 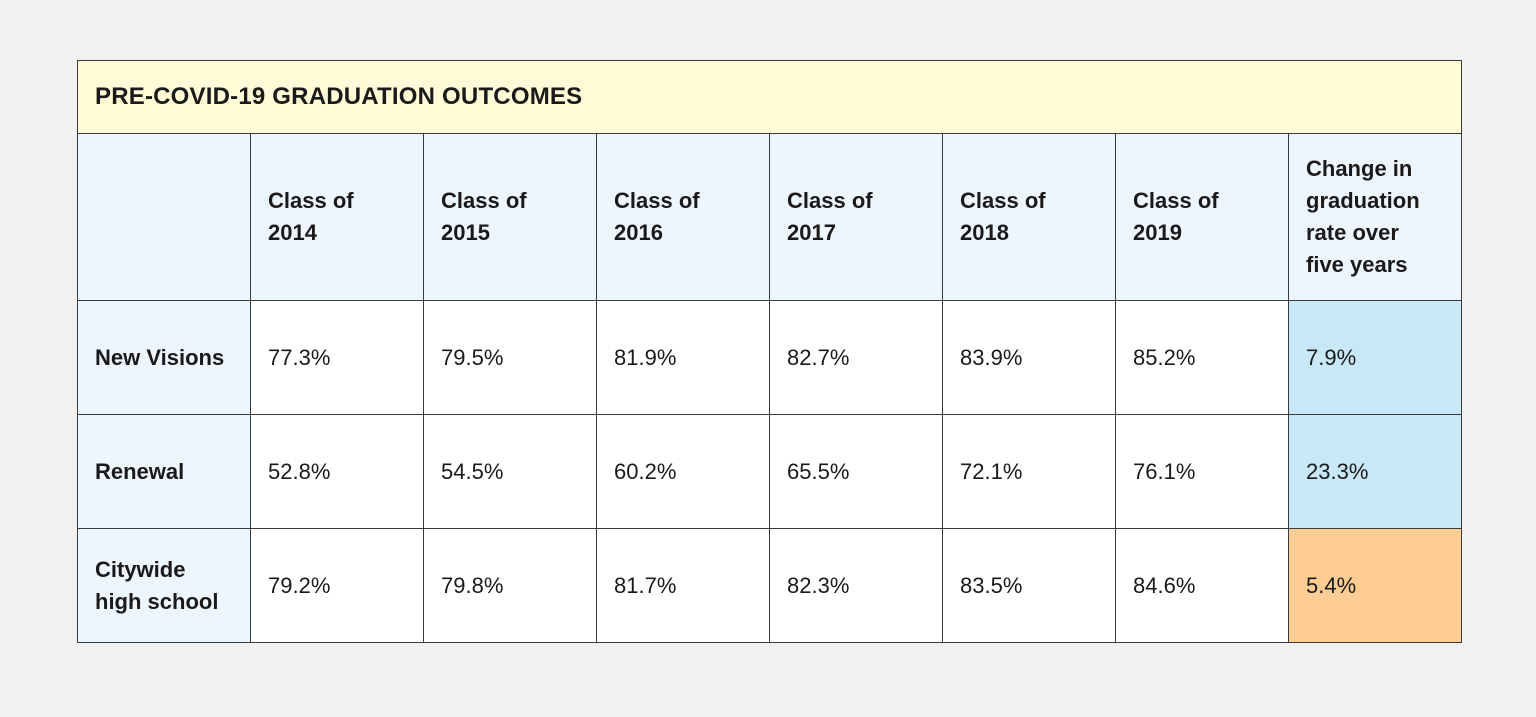 I want to click on table-cell: 79.5%, so click(x=510, y=357).